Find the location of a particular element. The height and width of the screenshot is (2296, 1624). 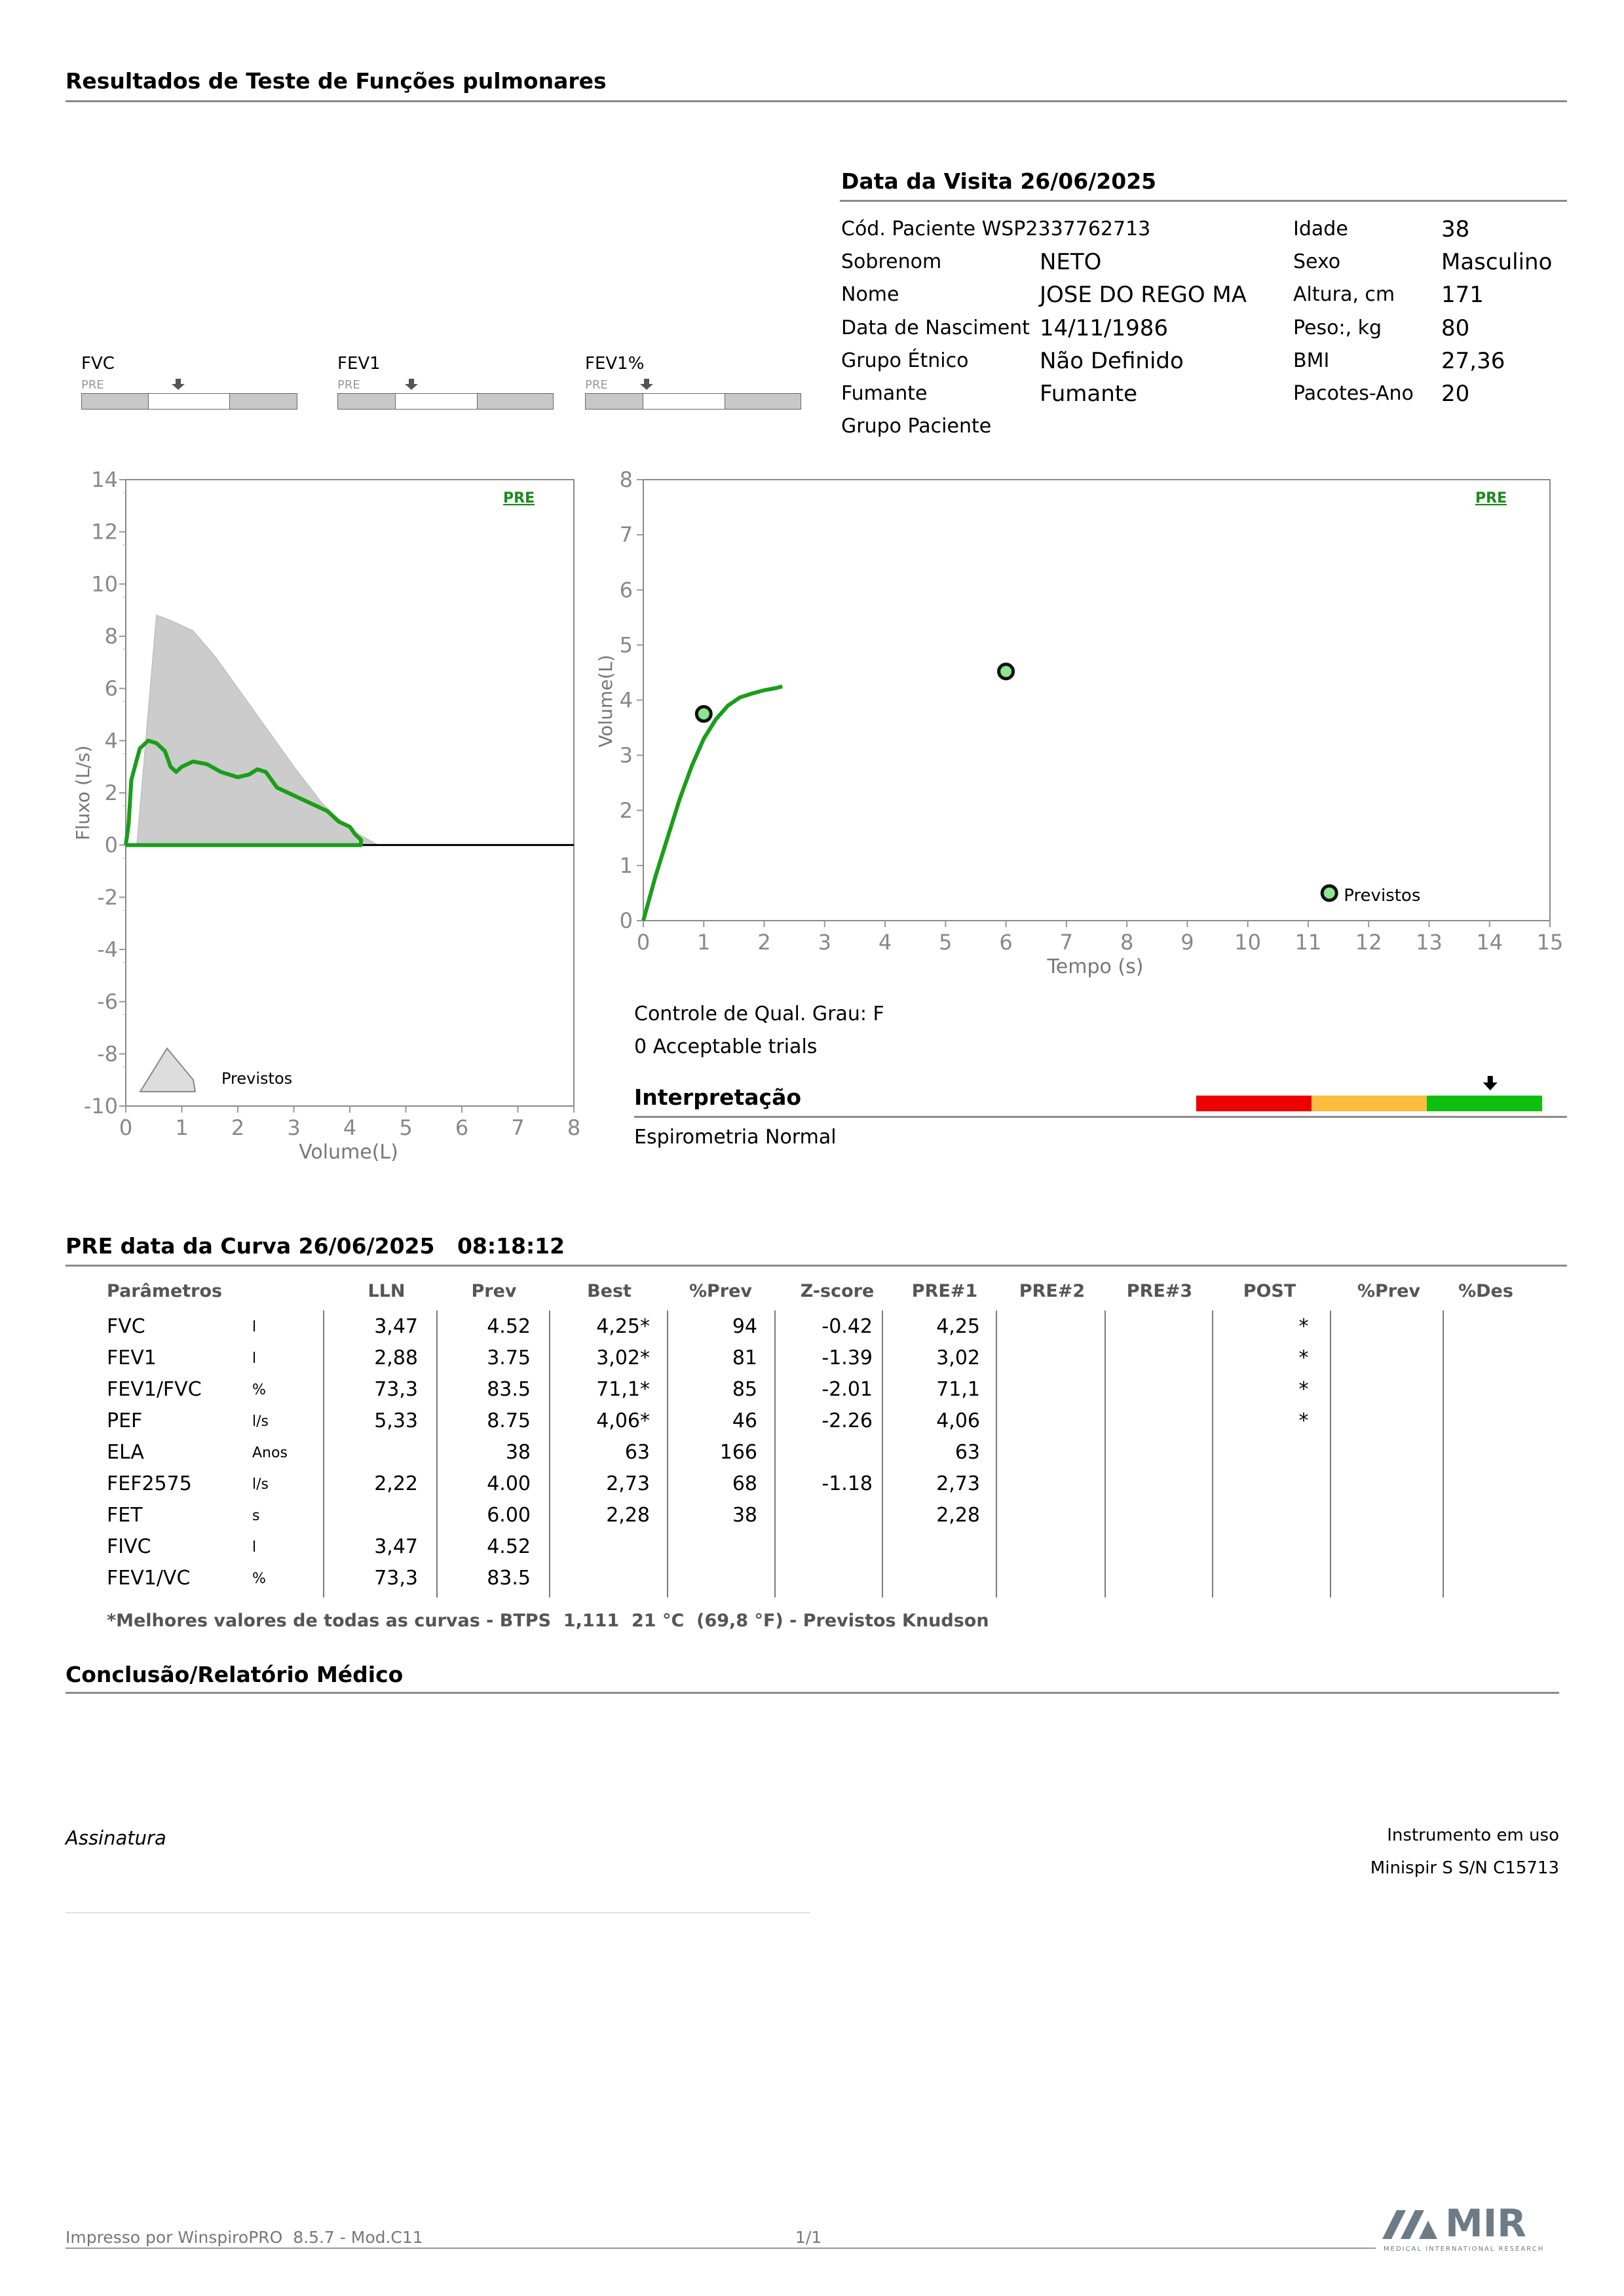

th-best: Best is located at coordinates (609, 1291).